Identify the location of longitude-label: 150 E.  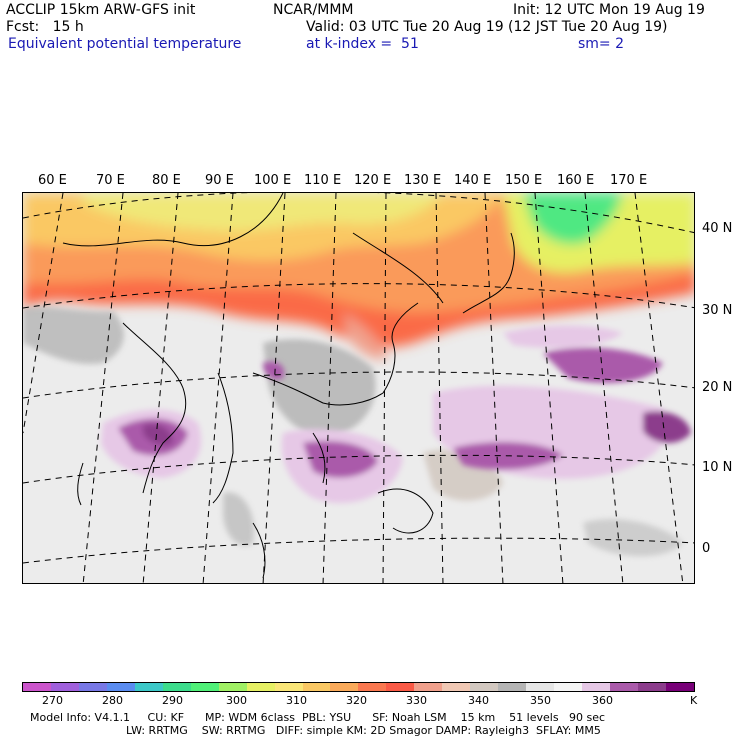
(524, 180).